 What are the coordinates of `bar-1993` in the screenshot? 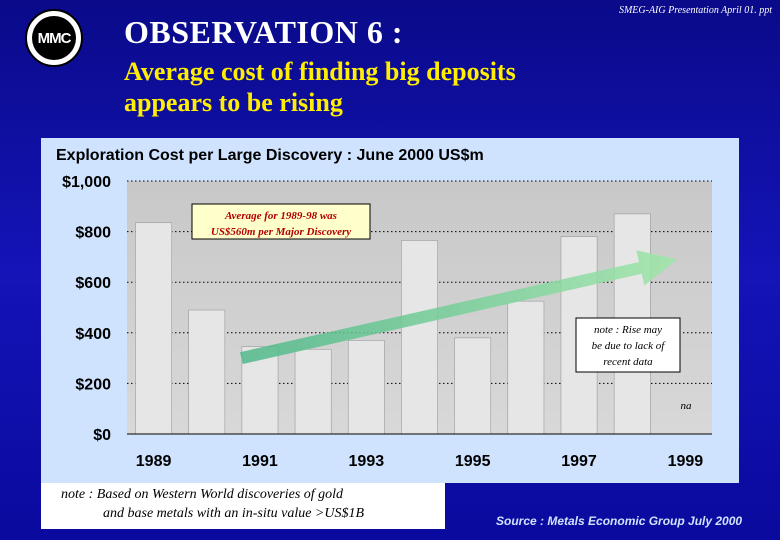 It's located at (366, 387).